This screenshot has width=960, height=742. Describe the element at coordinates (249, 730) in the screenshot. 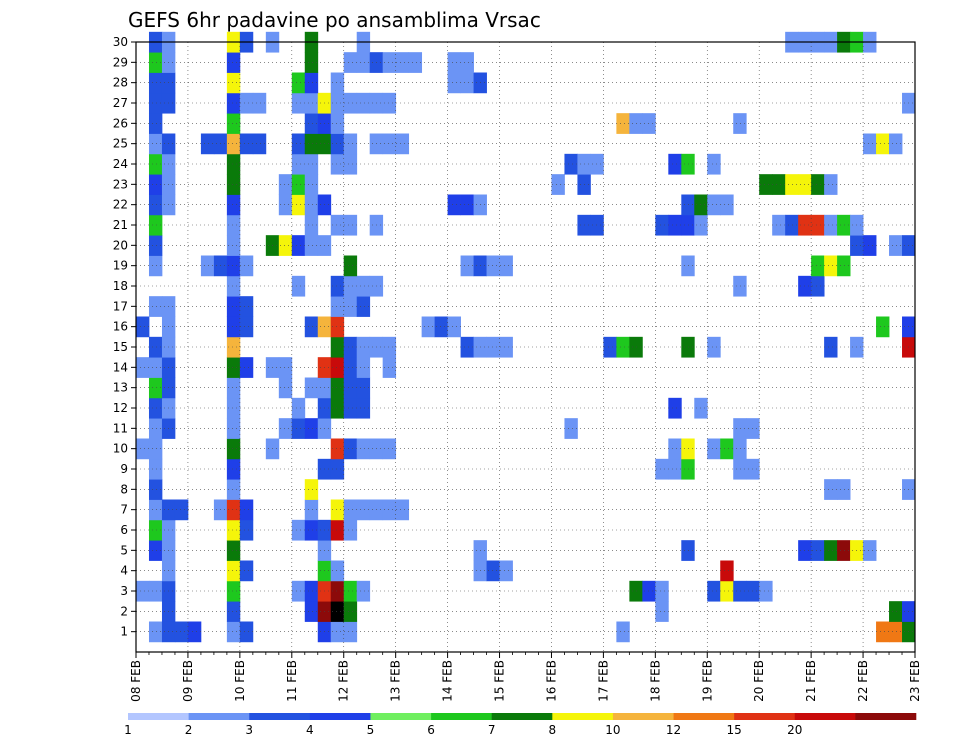

I see `colorbar-label: 3` at that location.